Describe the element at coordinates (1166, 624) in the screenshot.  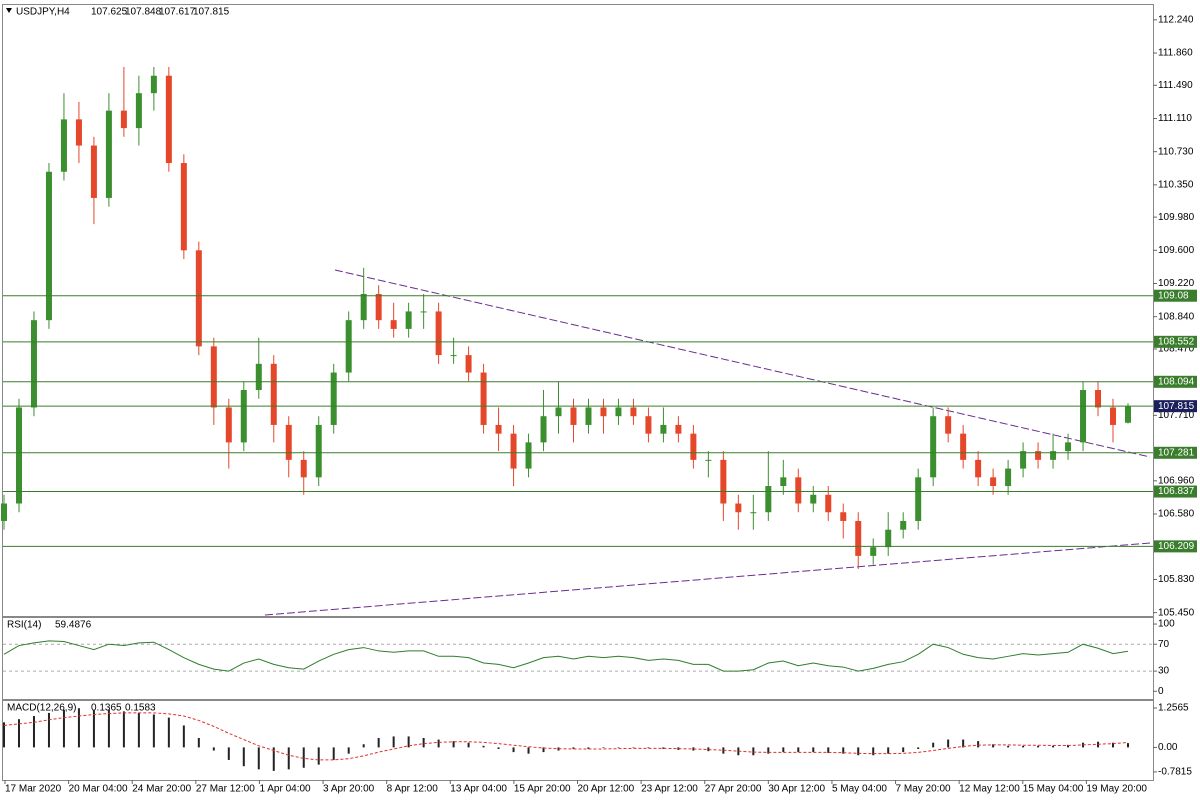
I see `y-tick-label: 100` at that location.